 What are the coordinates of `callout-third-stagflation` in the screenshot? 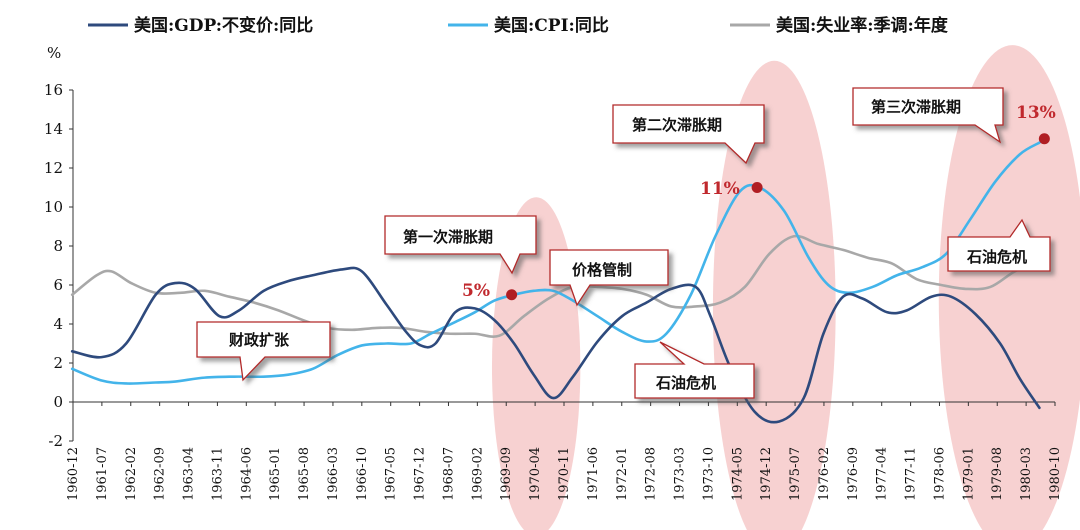 It's located at (928, 115).